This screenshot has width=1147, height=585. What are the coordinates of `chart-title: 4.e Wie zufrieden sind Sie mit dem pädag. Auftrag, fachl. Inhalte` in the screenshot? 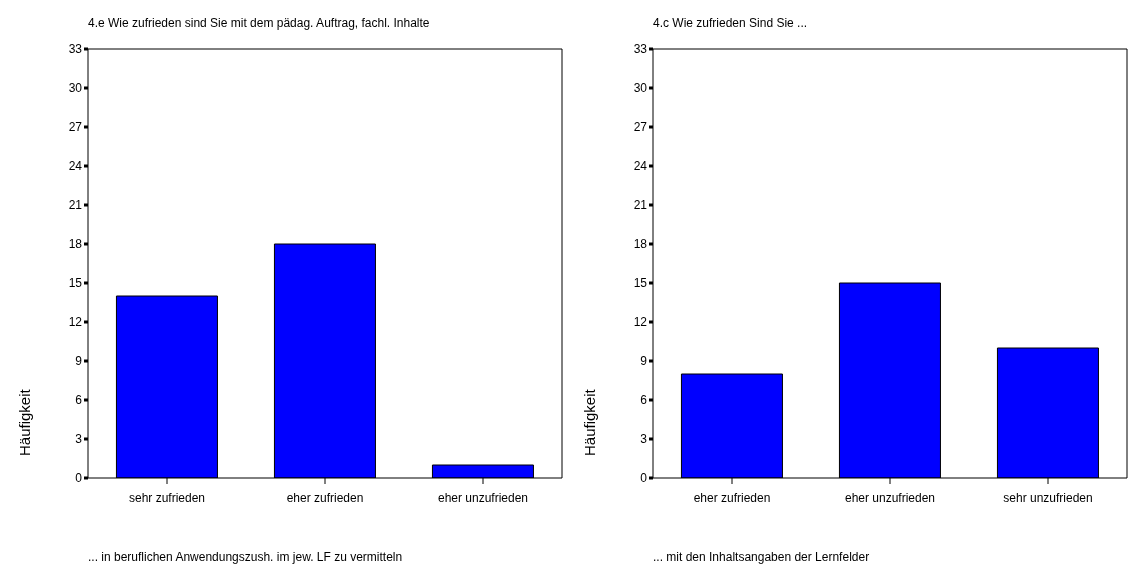 It's located at (259, 23).